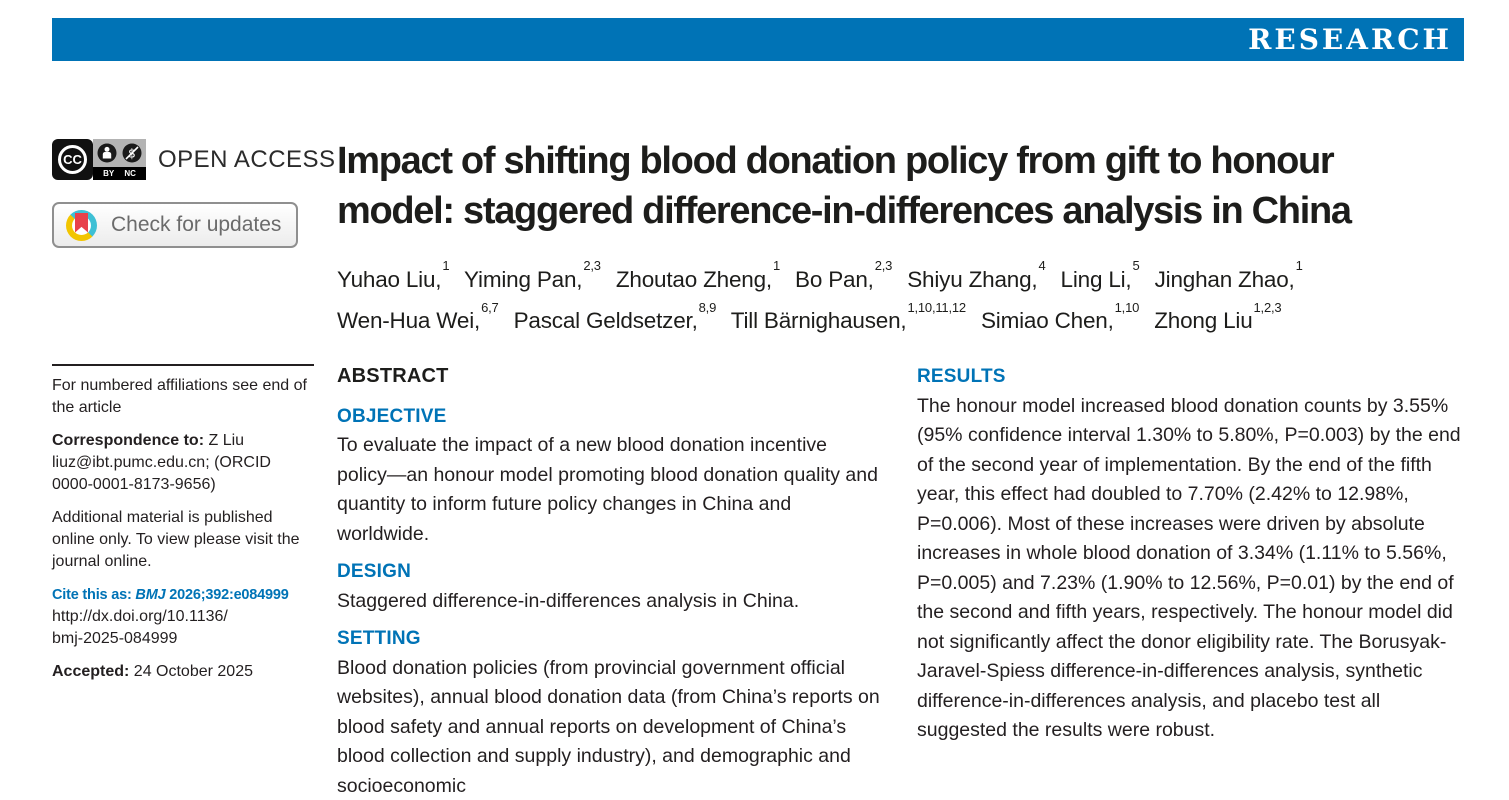 This screenshot has width=1509, height=800. I want to click on author: Shiyu Zhang,4, so click(976, 275).